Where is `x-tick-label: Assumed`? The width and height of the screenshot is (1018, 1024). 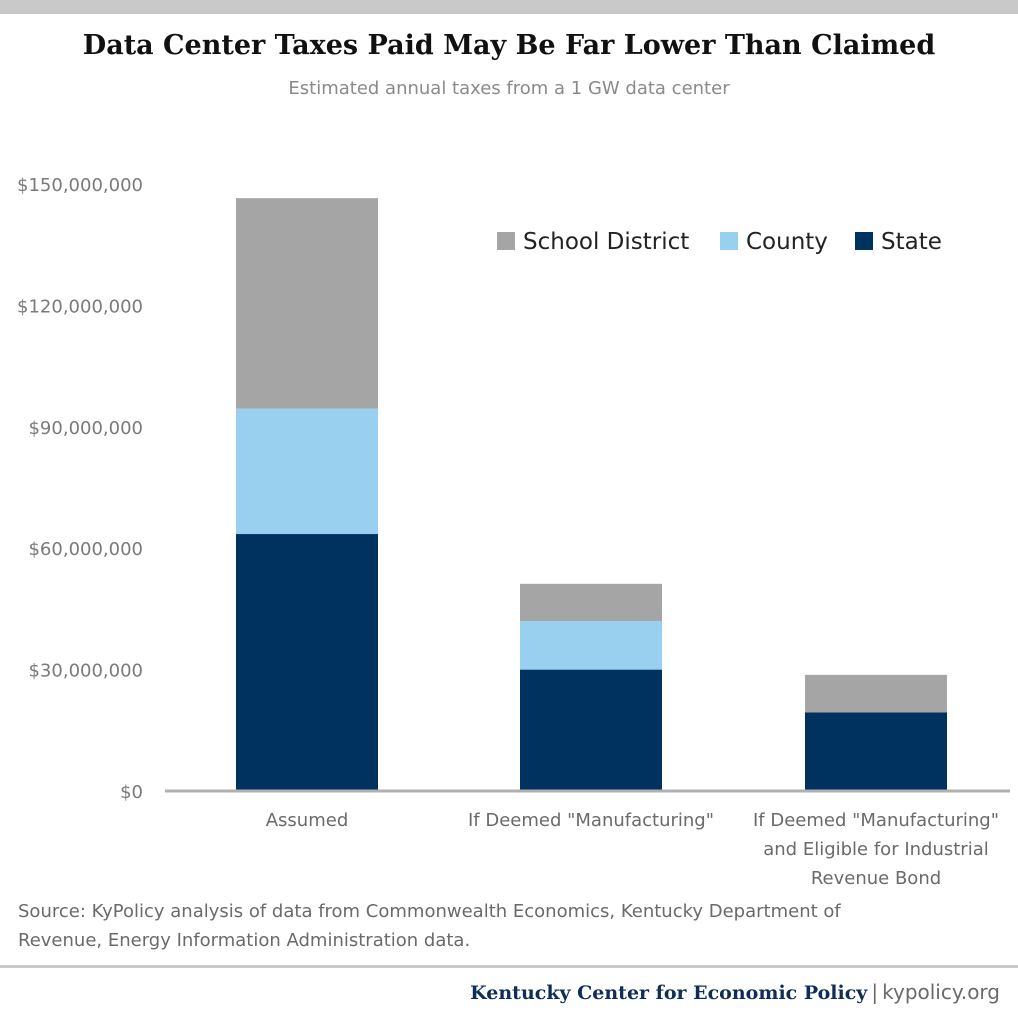 x-tick-label: Assumed is located at coordinates (307, 820).